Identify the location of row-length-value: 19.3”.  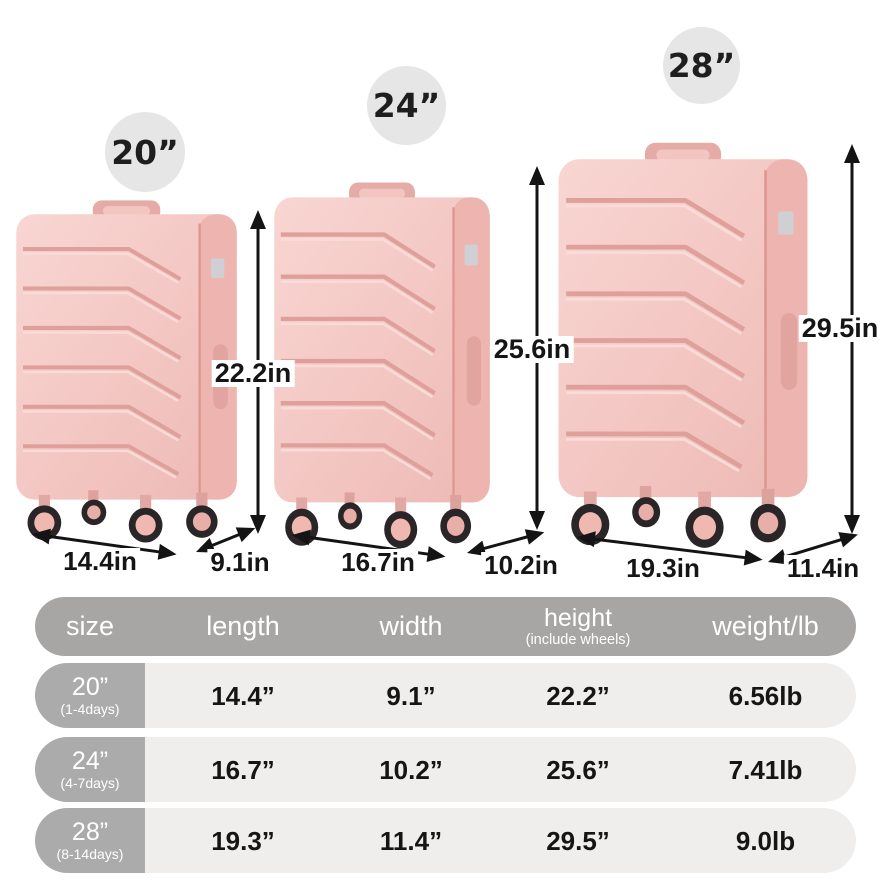
(243, 840).